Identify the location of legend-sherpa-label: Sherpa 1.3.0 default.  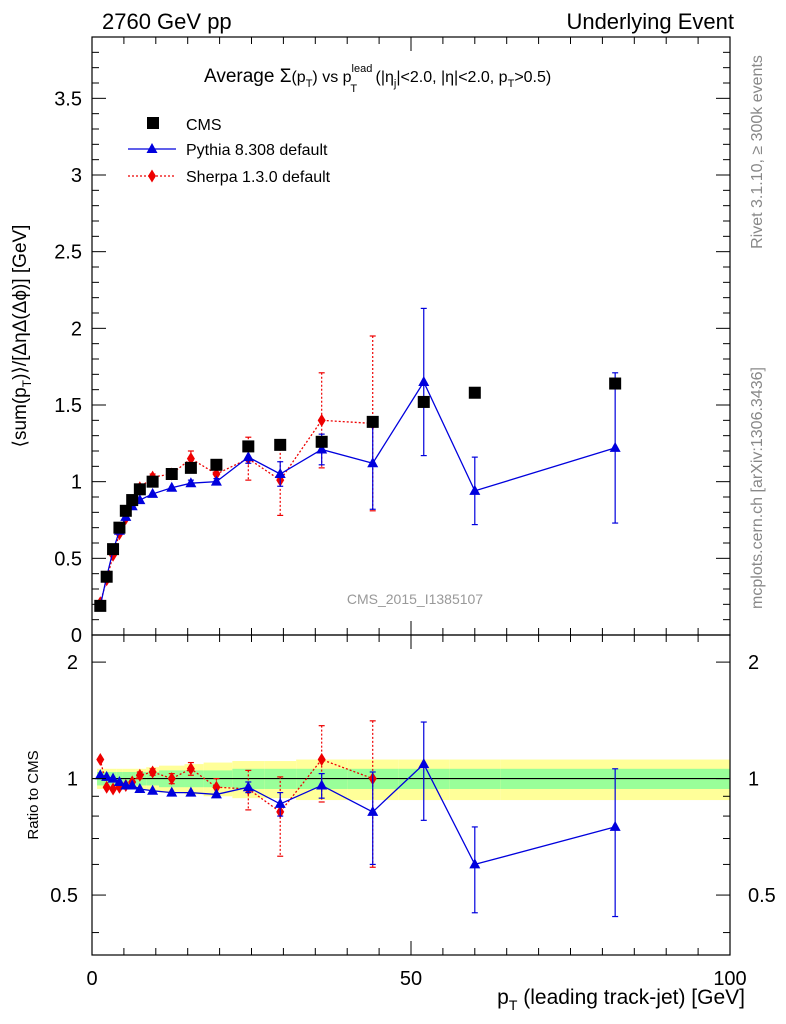
(258, 177).